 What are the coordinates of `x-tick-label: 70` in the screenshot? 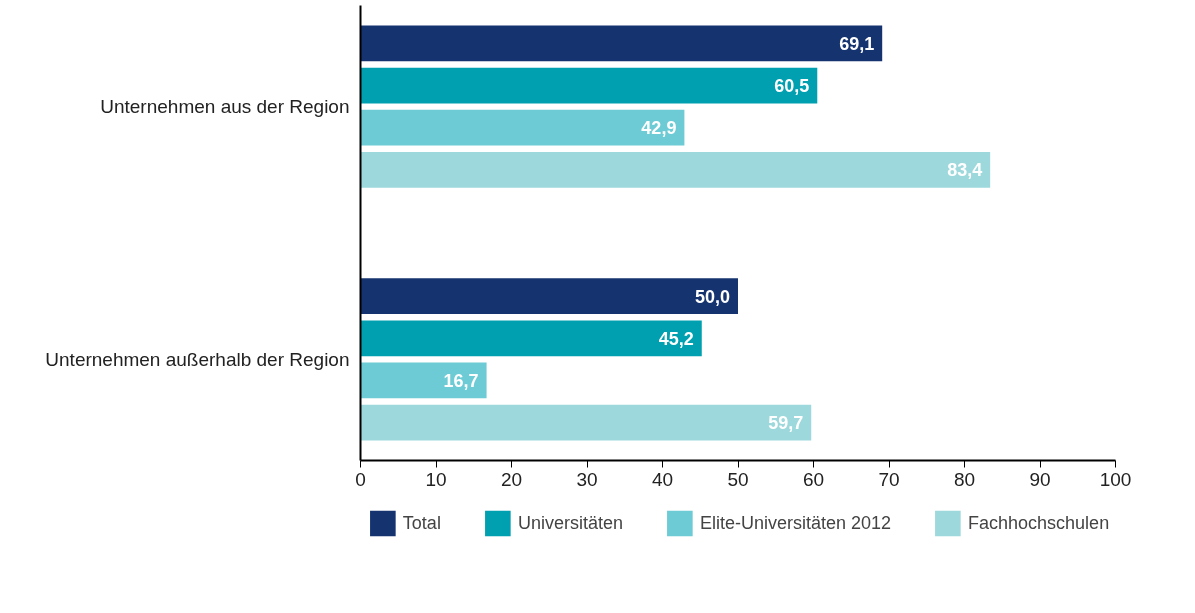 It's located at (889, 479).